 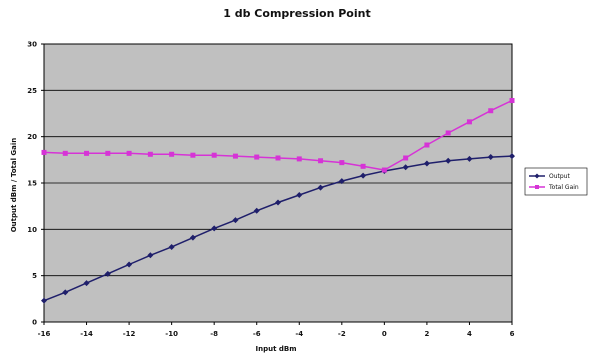 I want to click on x-tick-label: -12, so click(x=129, y=334).